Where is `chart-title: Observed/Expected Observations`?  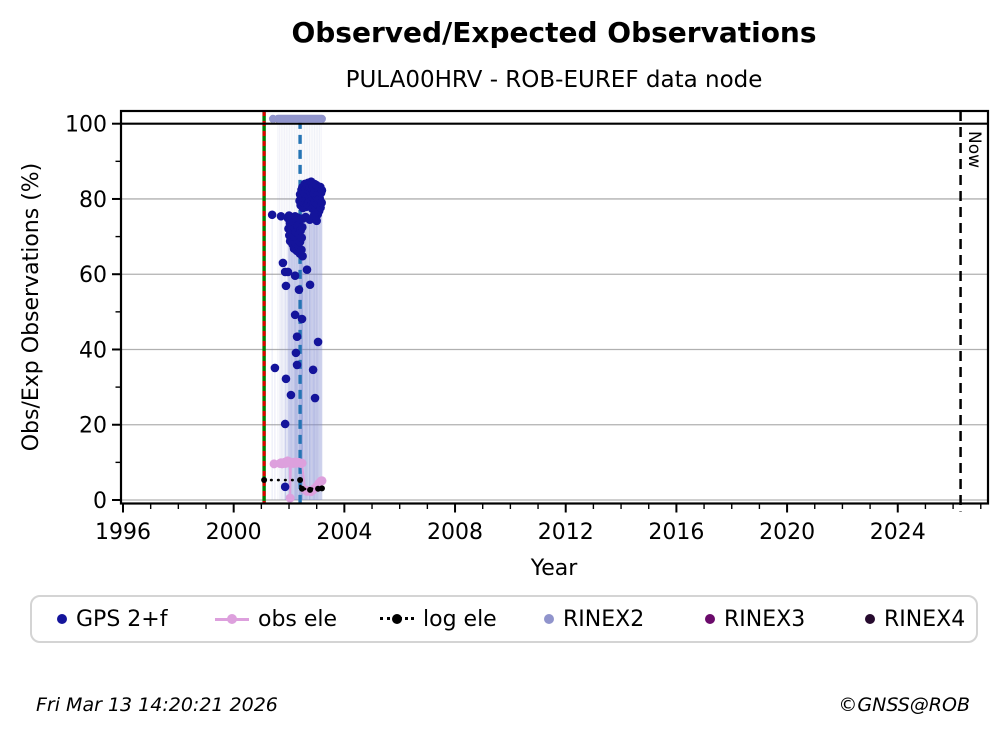
chart-title: Observed/Expected Observations is located at coordinates (553, 32).